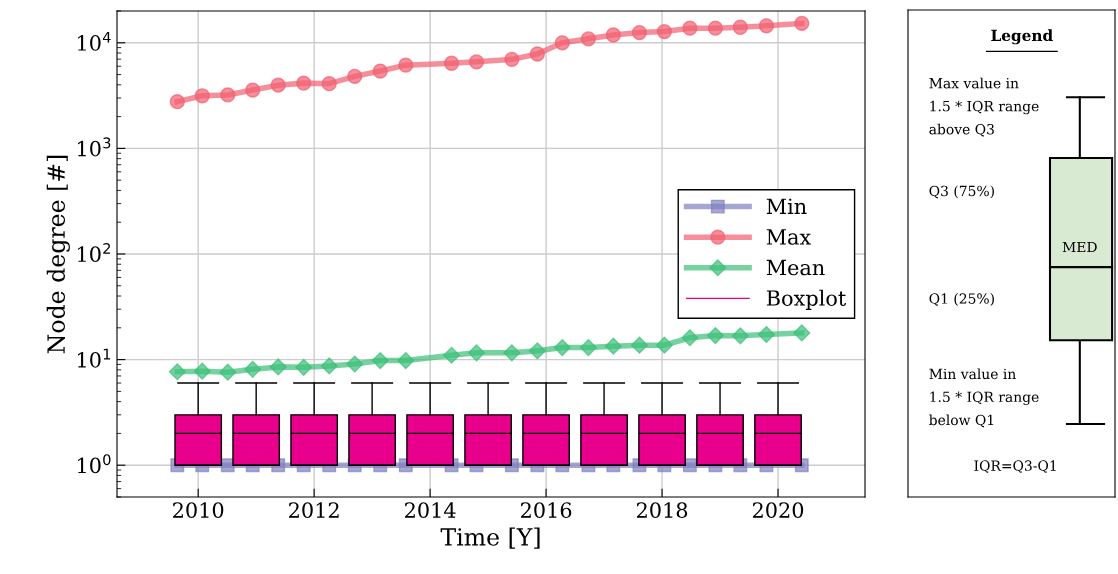  What do you see at coordinates (984, 107) in the screenshot?
I see `text: Max value in 1.5 * IQR range above Q3` at bounding box center [984, 107].